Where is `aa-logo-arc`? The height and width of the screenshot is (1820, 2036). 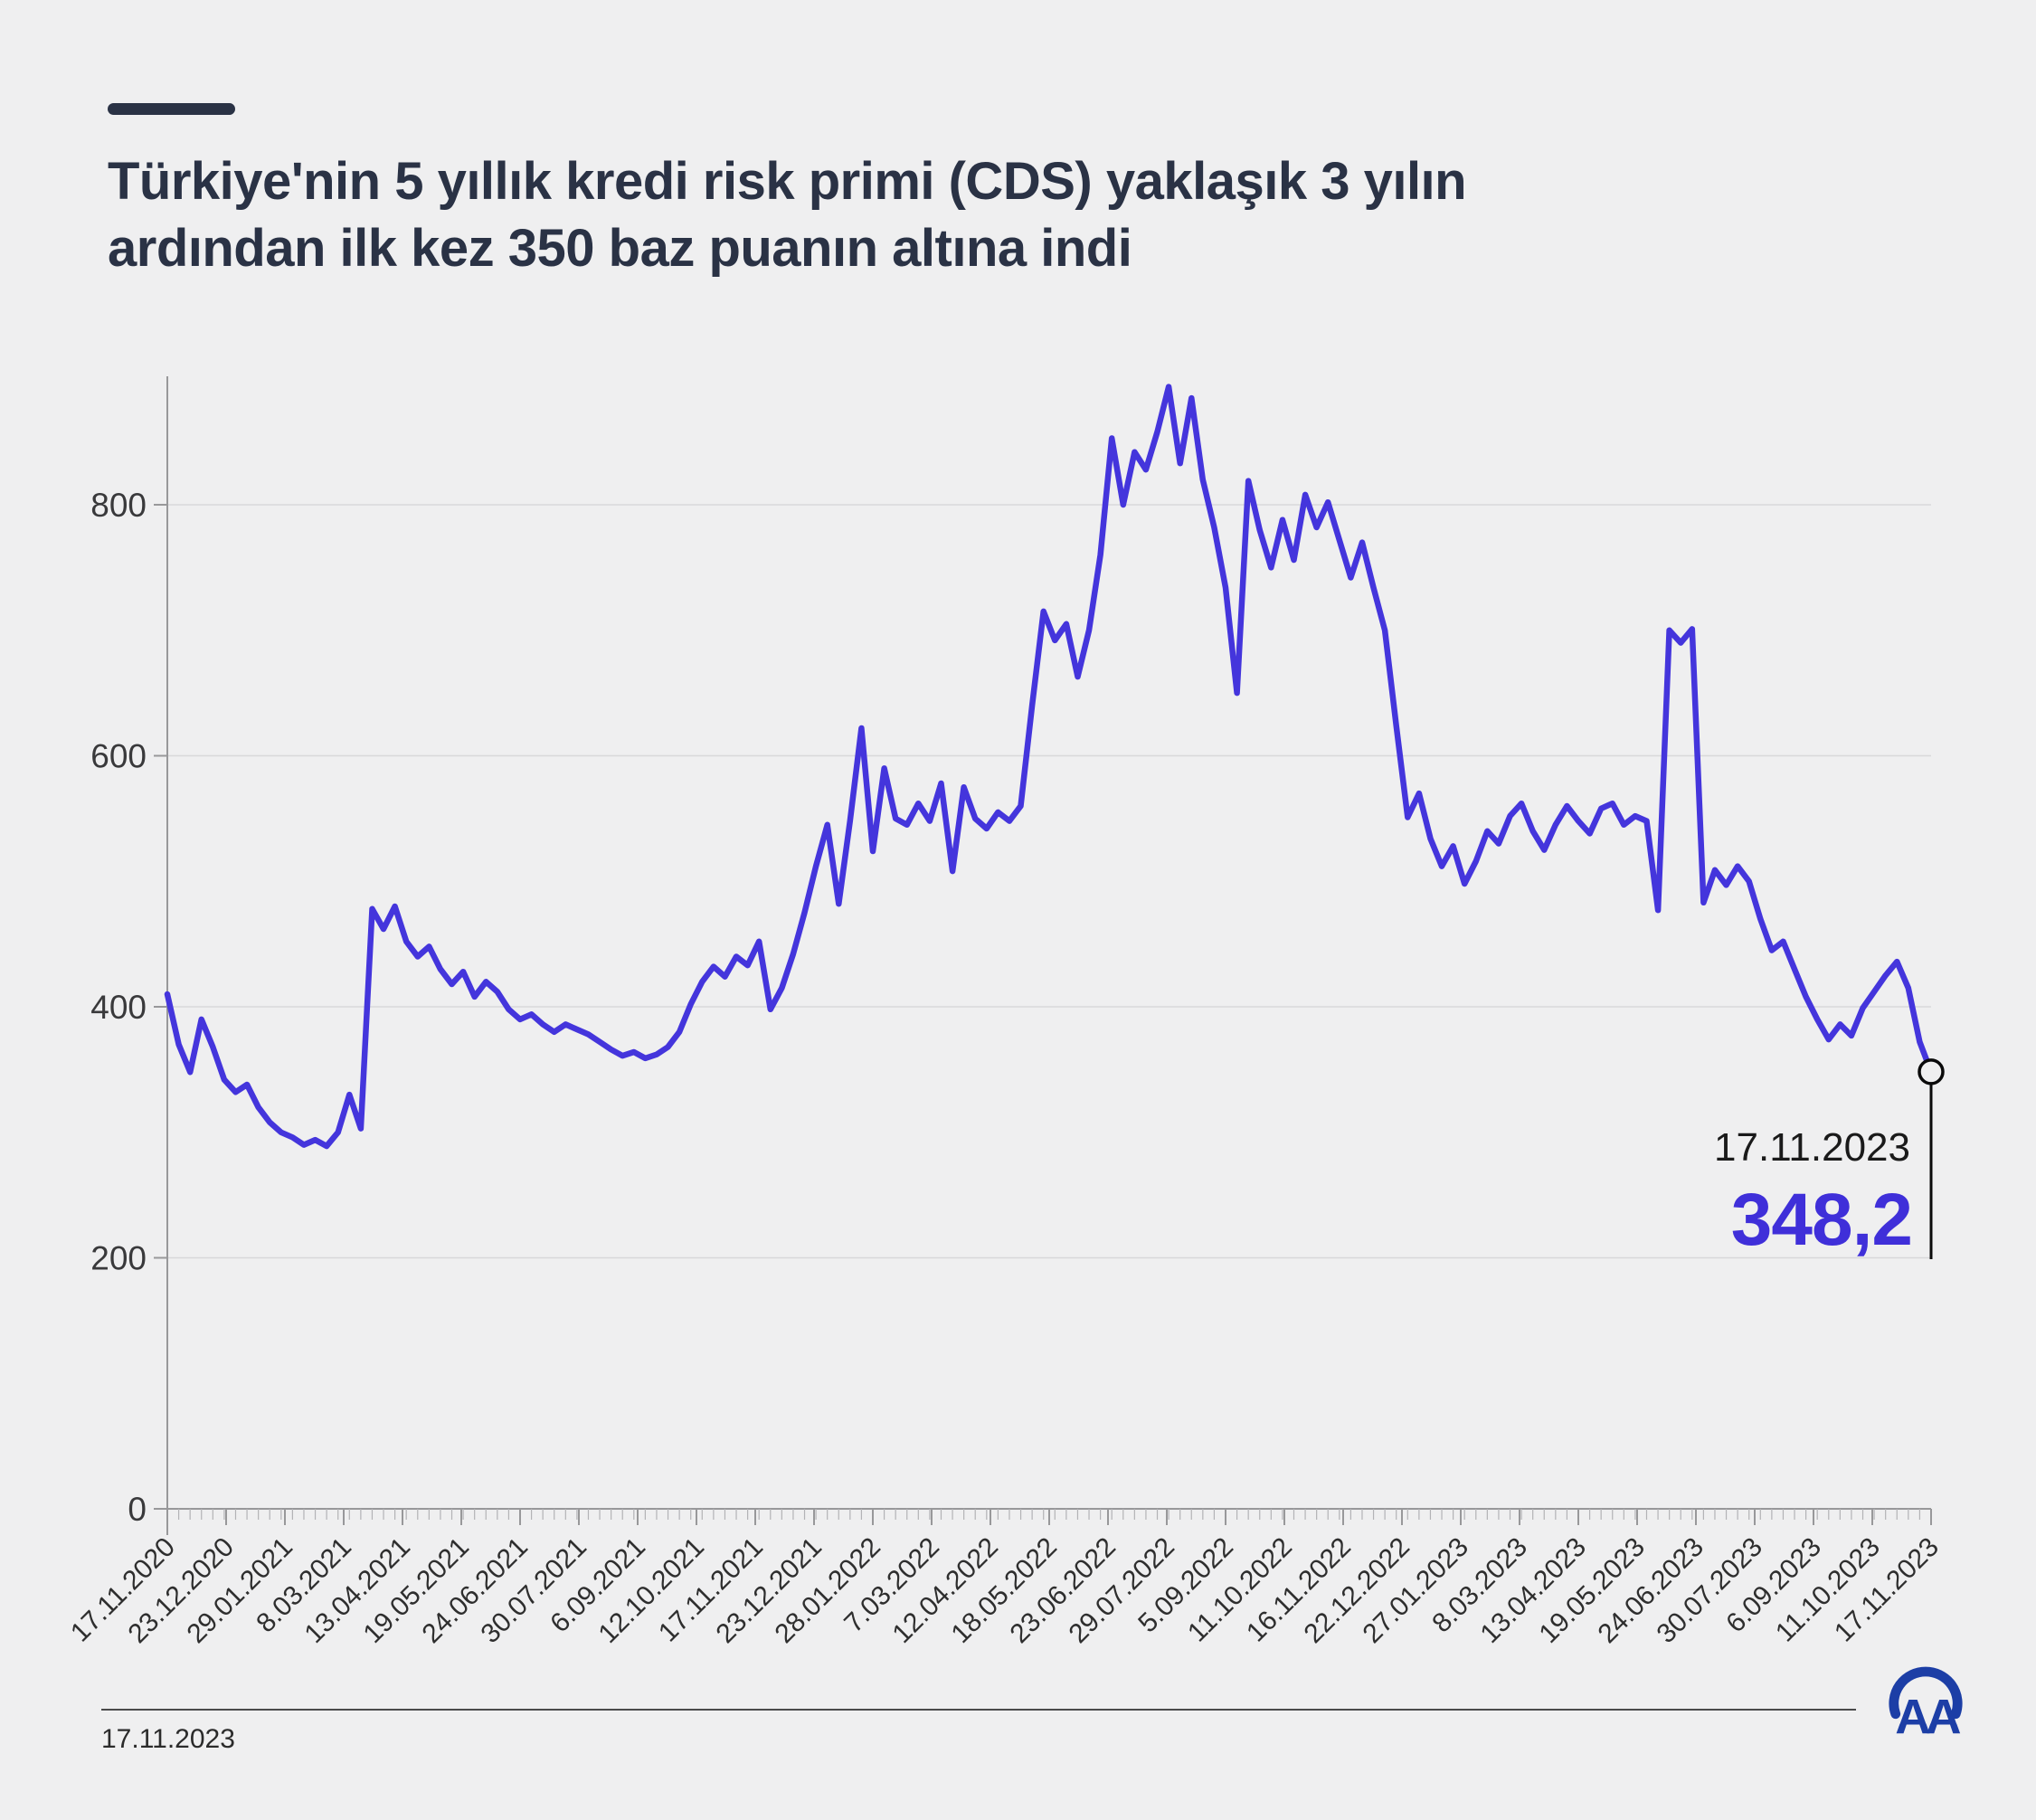
aa-logo-arc is located at coordinates (1926, 1693).